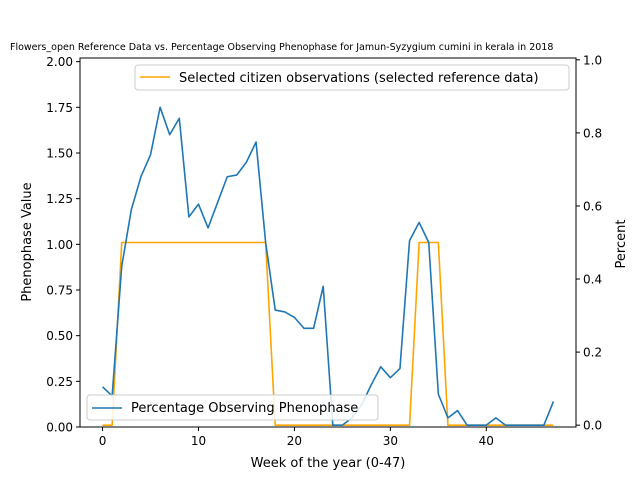 The image size is (640, 480). I want to click on y-left-tick-label-0: 0.00, so click(59, 428).